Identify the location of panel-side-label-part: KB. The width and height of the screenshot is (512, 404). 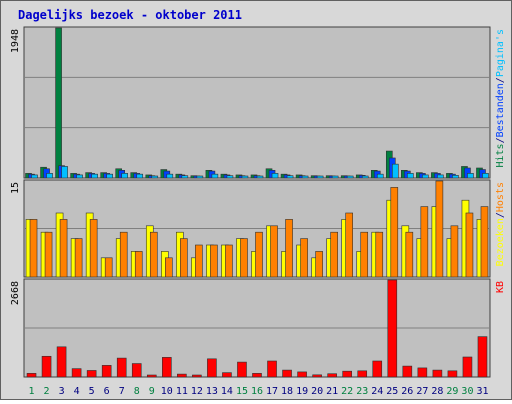
(500, 287).